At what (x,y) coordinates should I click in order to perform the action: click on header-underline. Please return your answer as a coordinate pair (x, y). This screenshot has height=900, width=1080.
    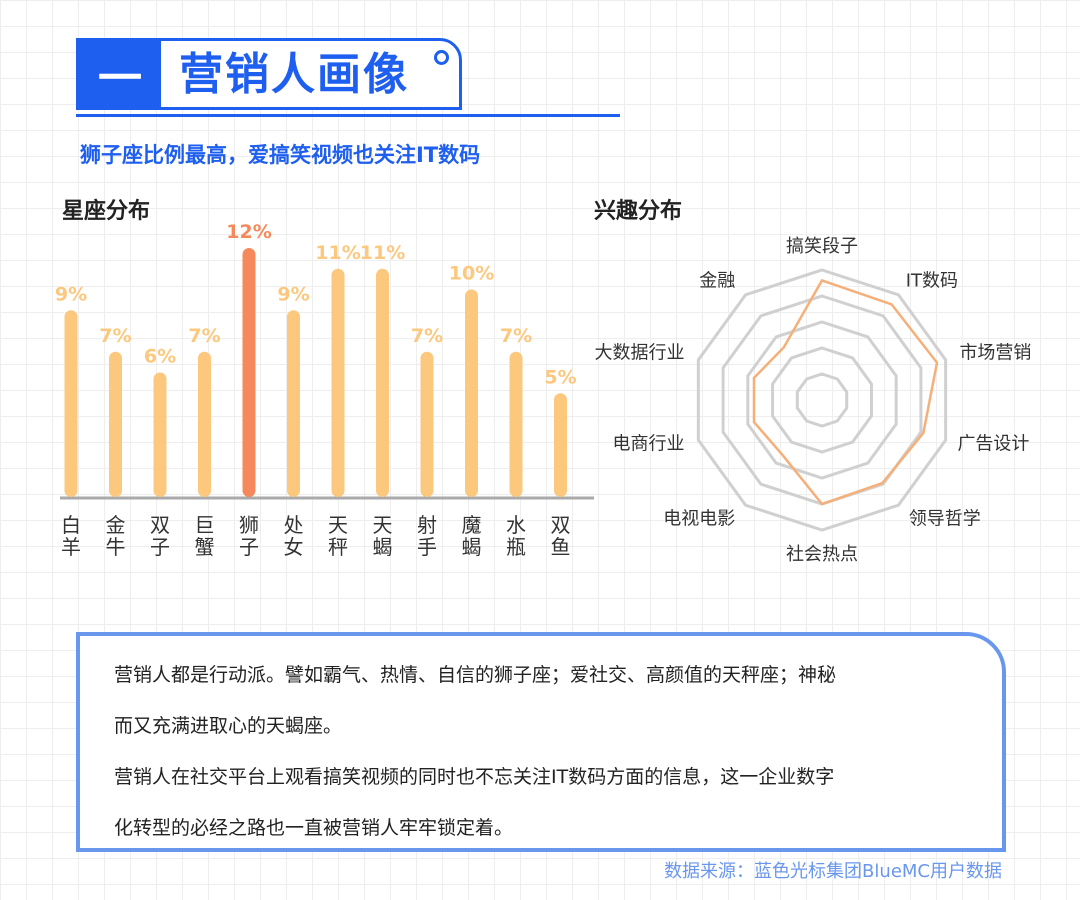
    Looking at the image, I should click on (348, 115).